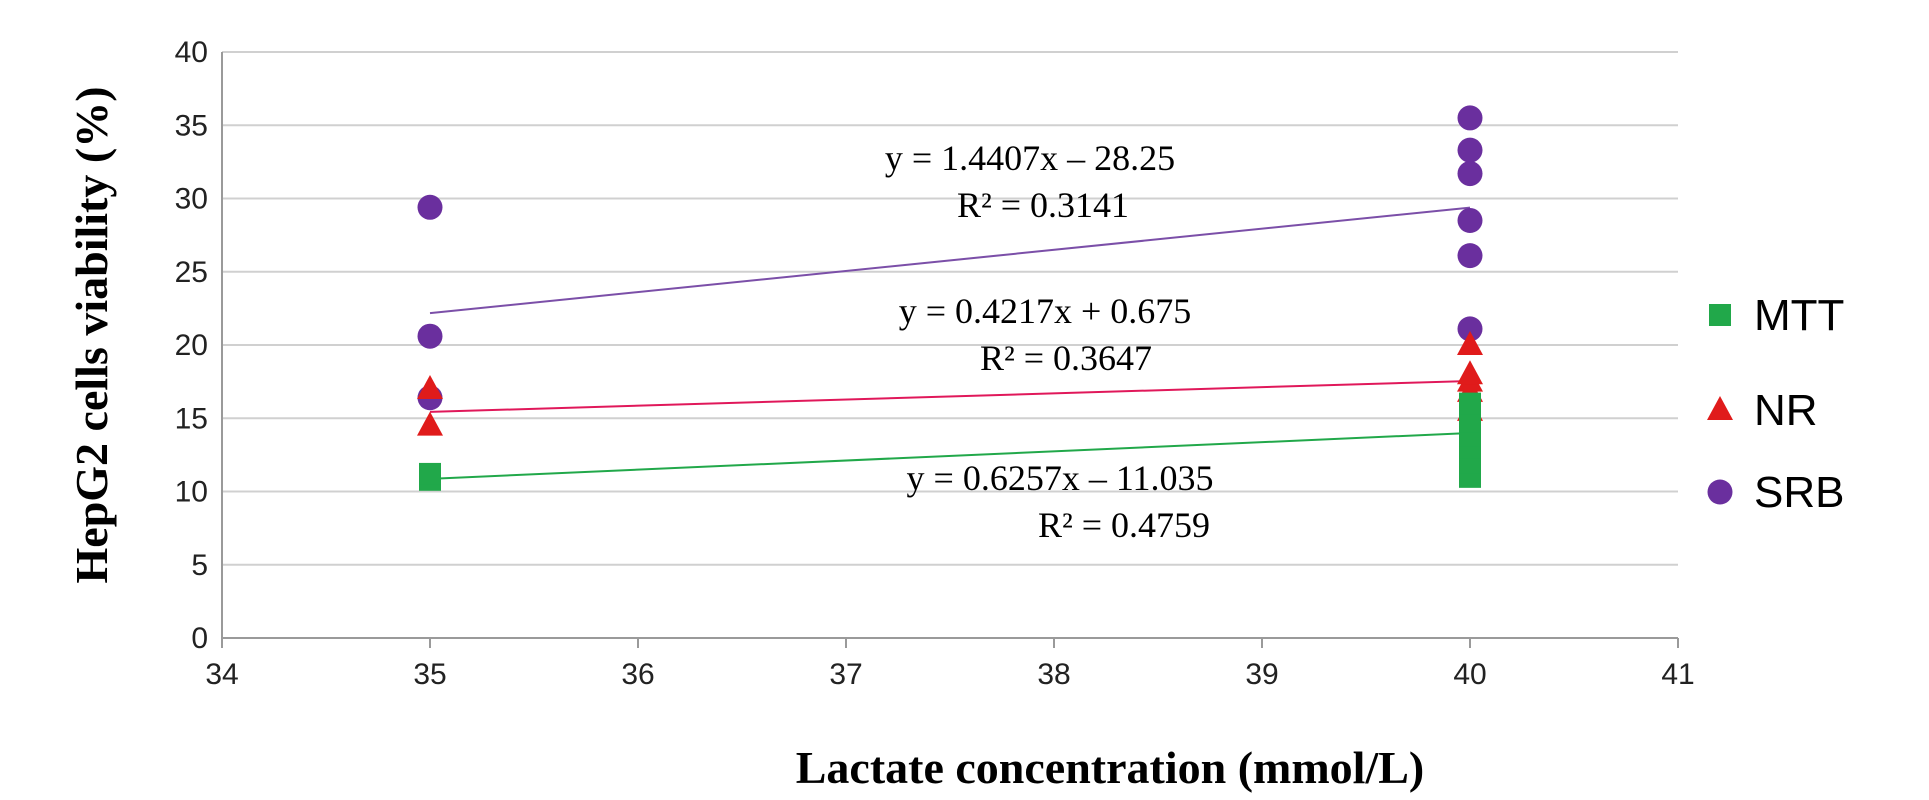 This screenshot has width=1929, height=800. Describe the element at coordinates (191, 345) in the screenshot. I see `y-tick-label: 20` at that location.